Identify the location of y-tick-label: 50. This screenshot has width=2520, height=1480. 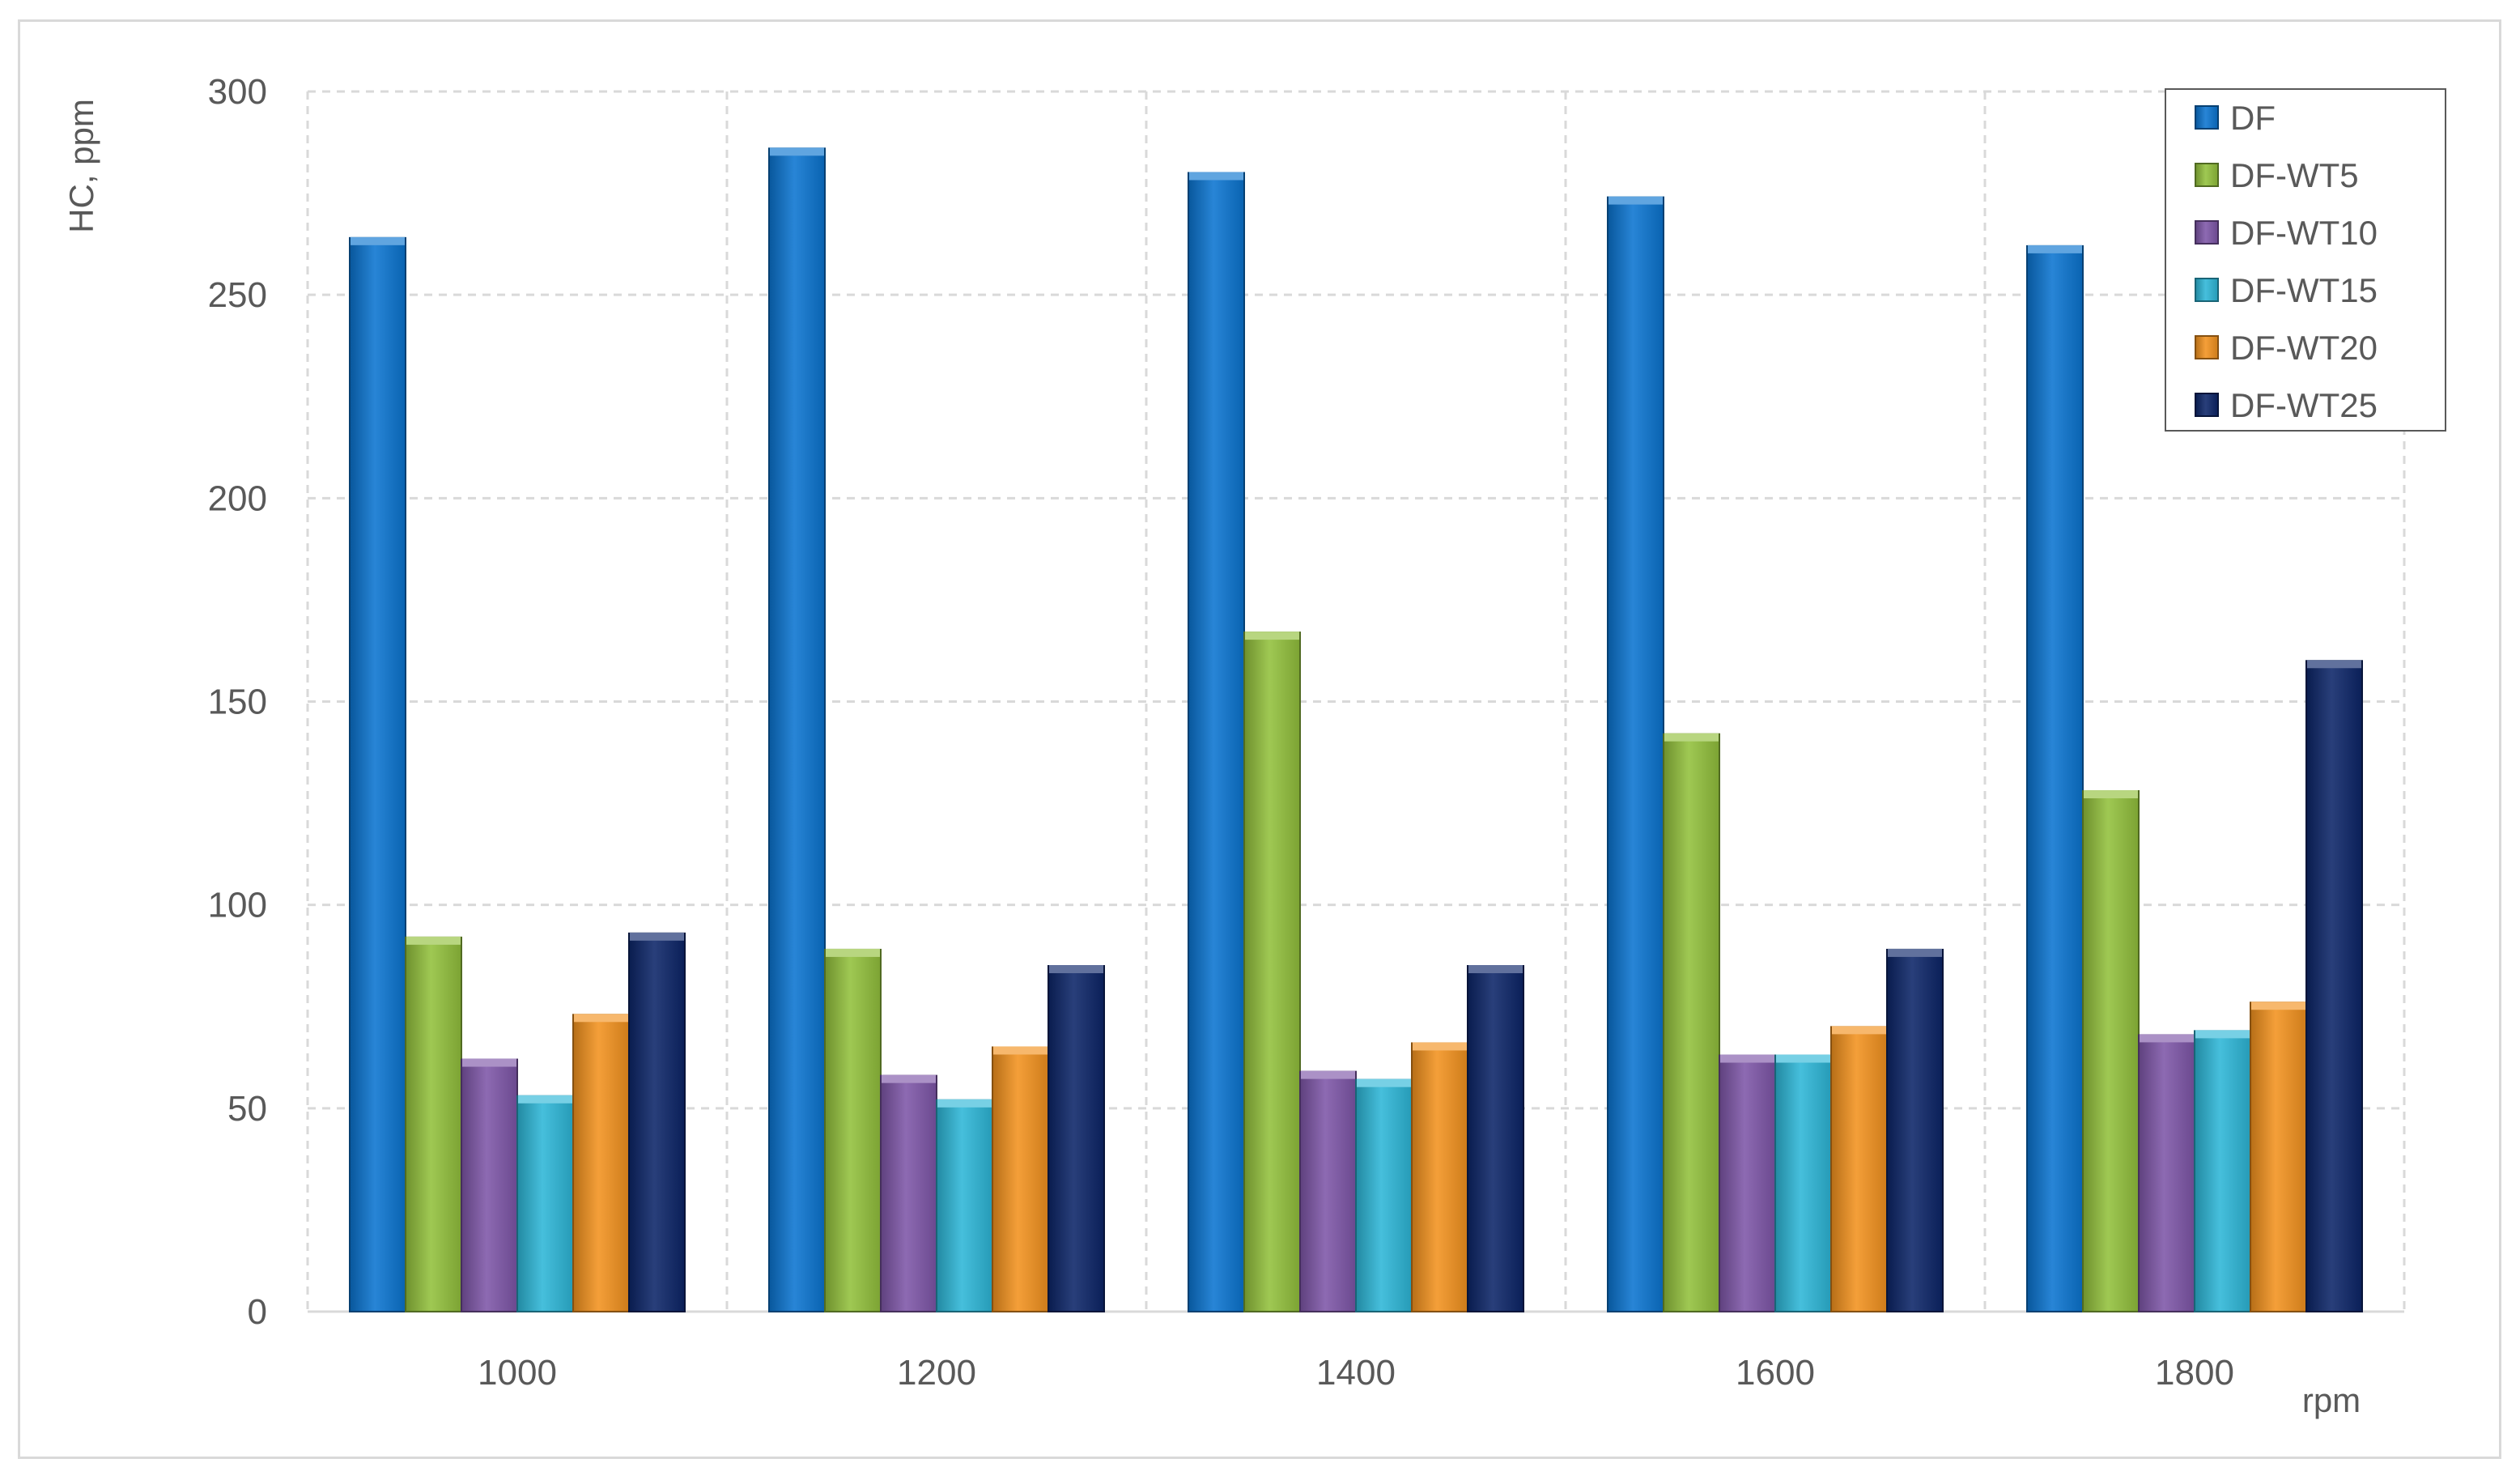
(247, 1109).